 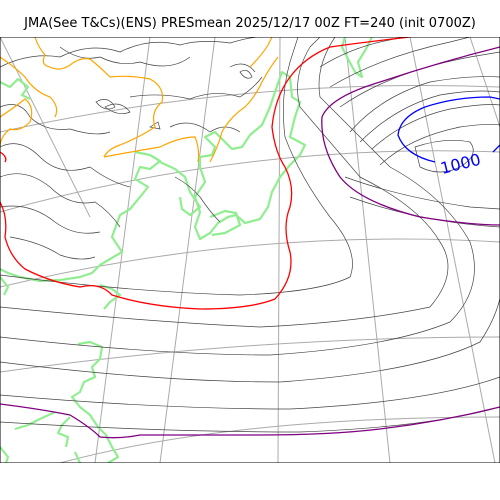 I want to click on isobars-orange, so click(x=139, y=100).